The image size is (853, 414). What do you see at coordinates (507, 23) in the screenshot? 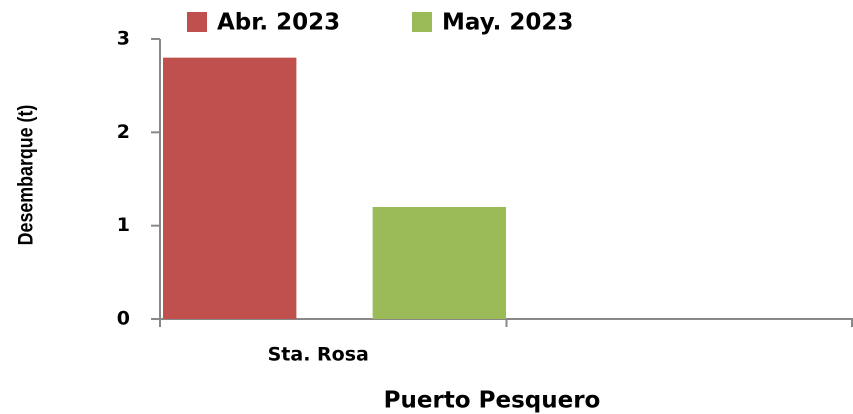
I see `legend-label: May. 2023` at bounding box center [507, 23].